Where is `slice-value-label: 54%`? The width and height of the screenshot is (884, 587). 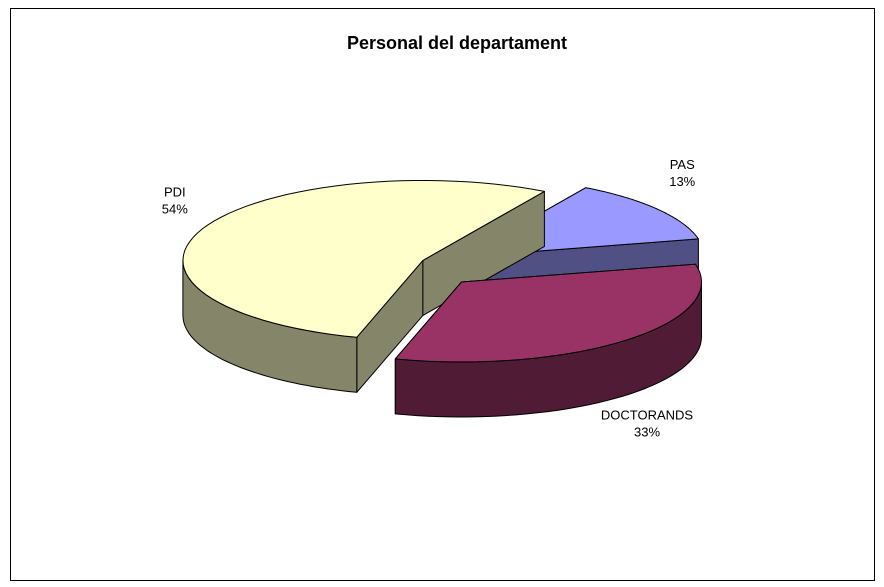
slice-value-label: 54% is located at coordinates (175, 209).